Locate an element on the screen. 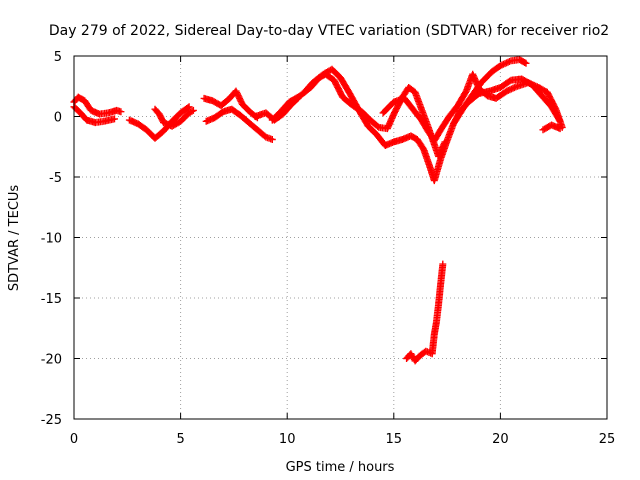 This screenshot has width=640, height=480. track-f-point is located at coordinates (272, 139).